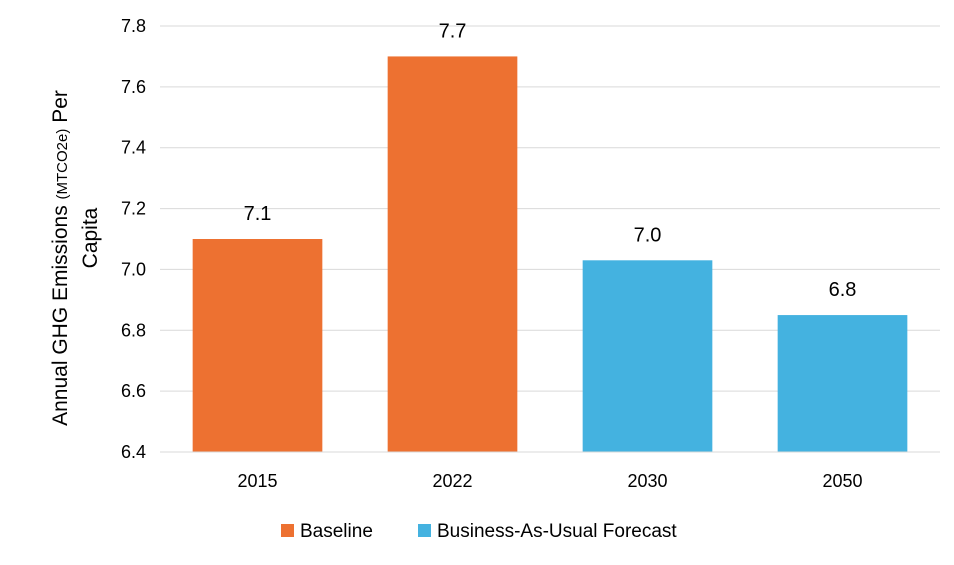 This screenshot has height=565, width=954. What do you see at coordinates (133, 239) in the screenshot?
I see `y-axis-ticks: 6.4 6.6 6.8 7.0 7.2 7.4 7.6 7.8` at bounding box center [133, 239].